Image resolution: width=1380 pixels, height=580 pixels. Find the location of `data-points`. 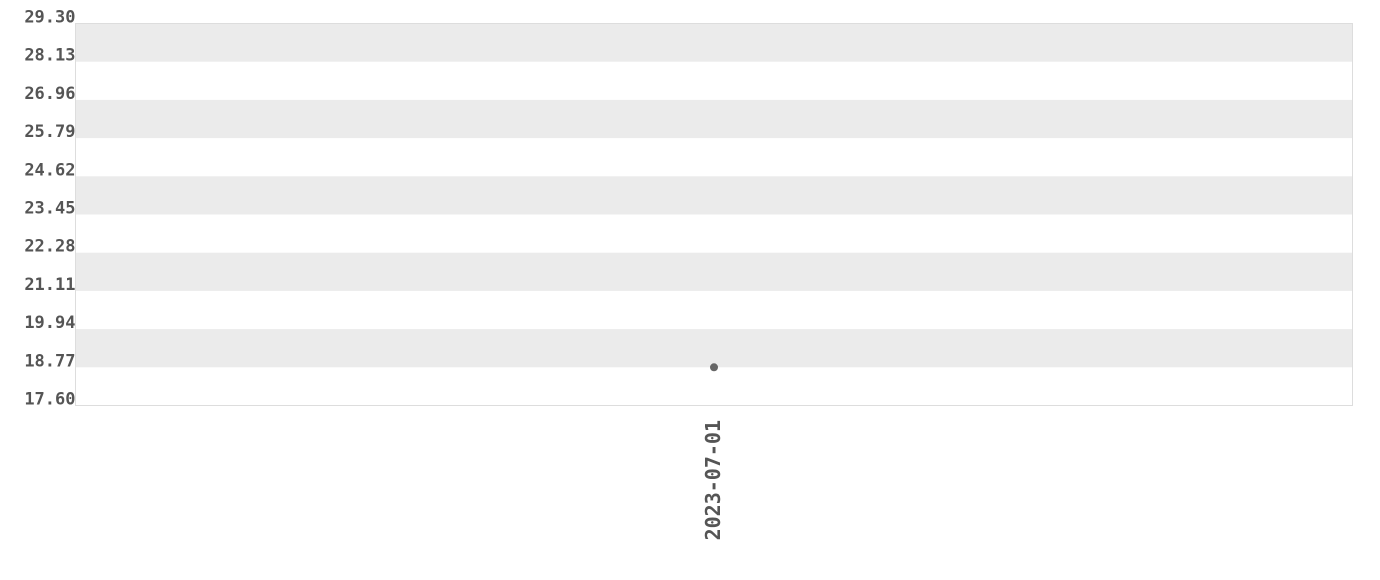

data-points is located at coordinates (714, 367).